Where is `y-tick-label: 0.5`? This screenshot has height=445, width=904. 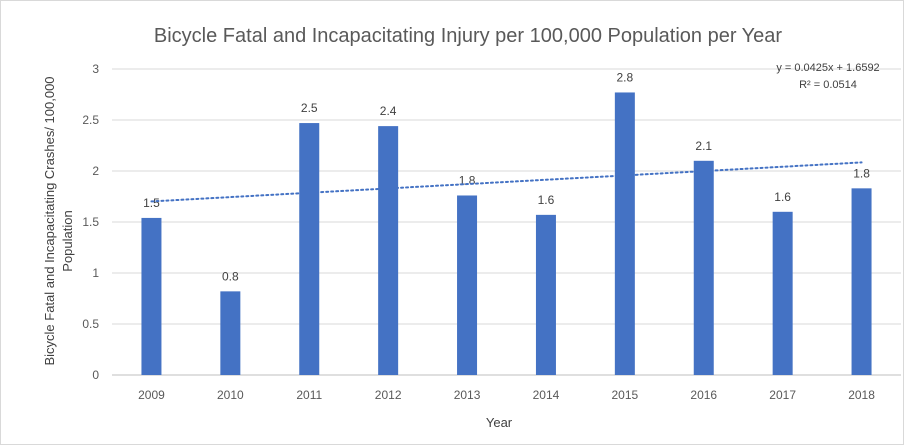 y-tick-label: 0.5 is located at coordinates (90, 324).